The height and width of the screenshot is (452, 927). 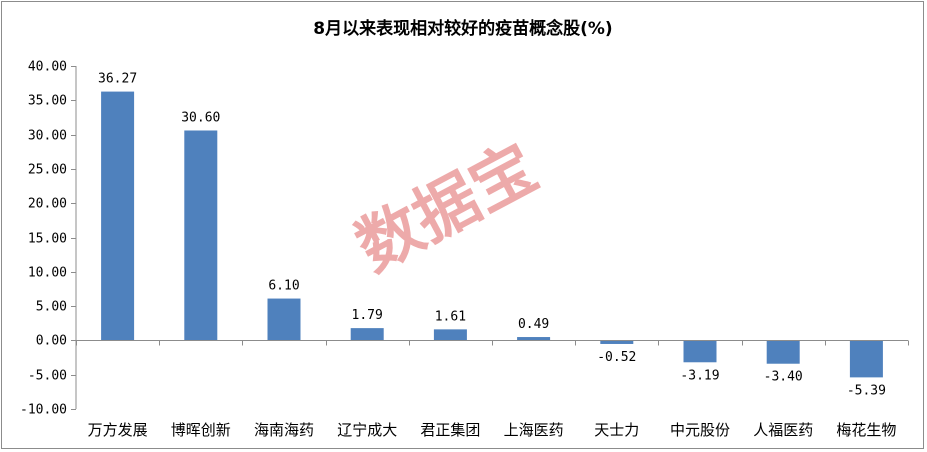 What do you see at coordinates (367, 315) in the screenshot?
I see `data-label: 1.79` at bounding box center [367, 315].